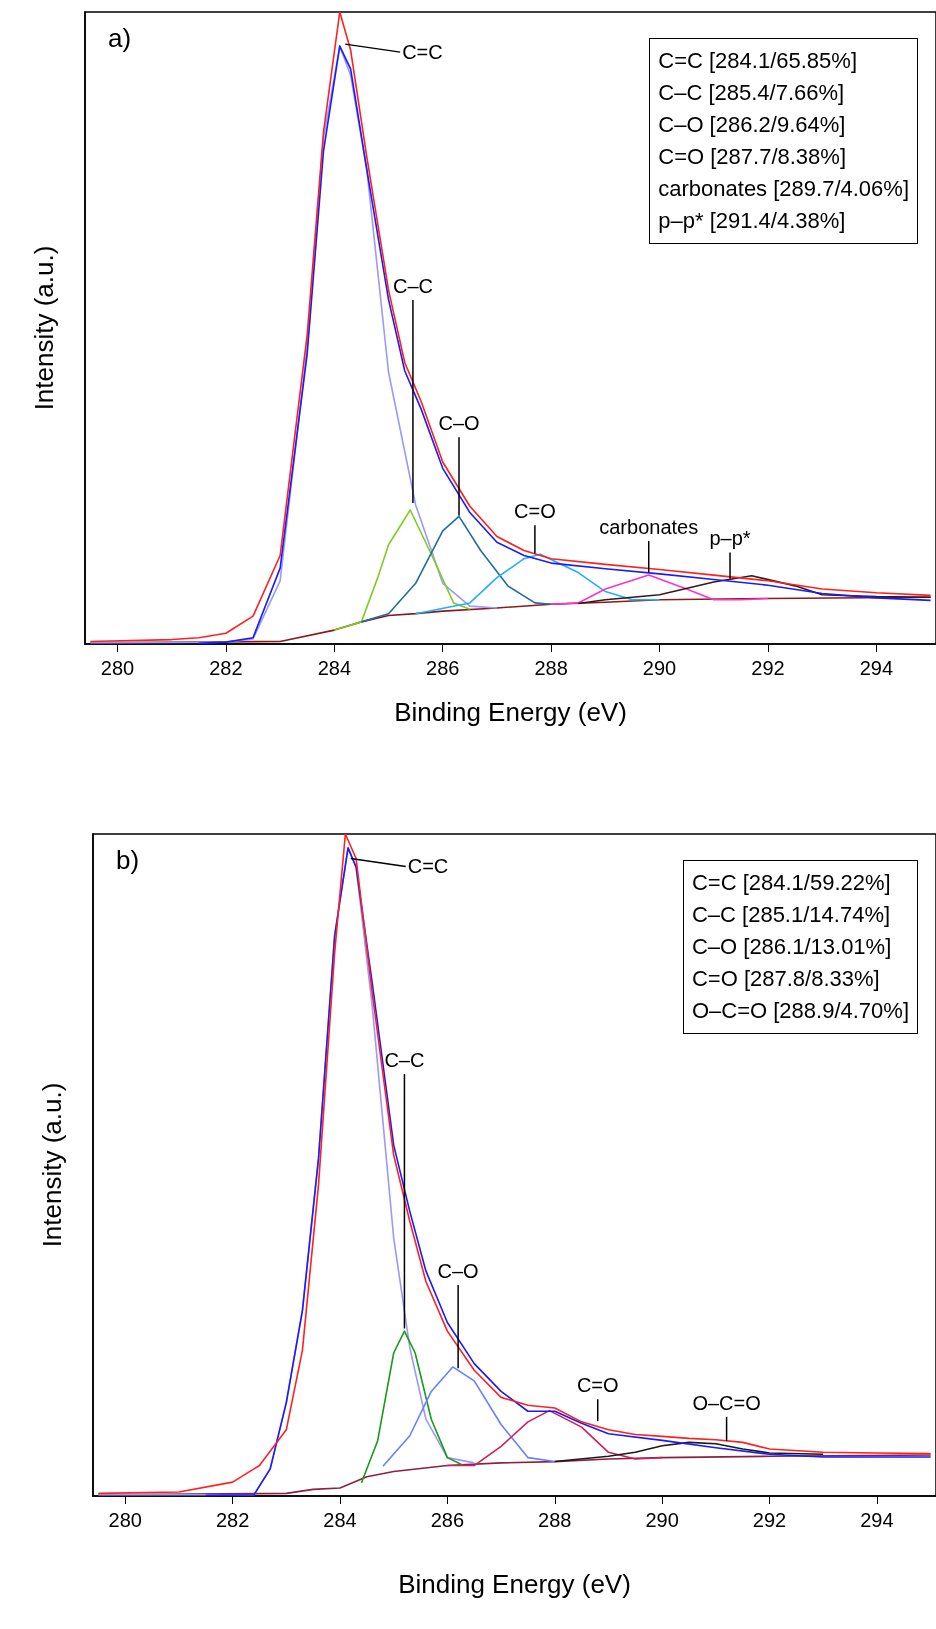  Describe the element at coordinates (800, 1011) in the screenshot. I see `annotation: O–C=O [288.9/4.70%]` at that location.